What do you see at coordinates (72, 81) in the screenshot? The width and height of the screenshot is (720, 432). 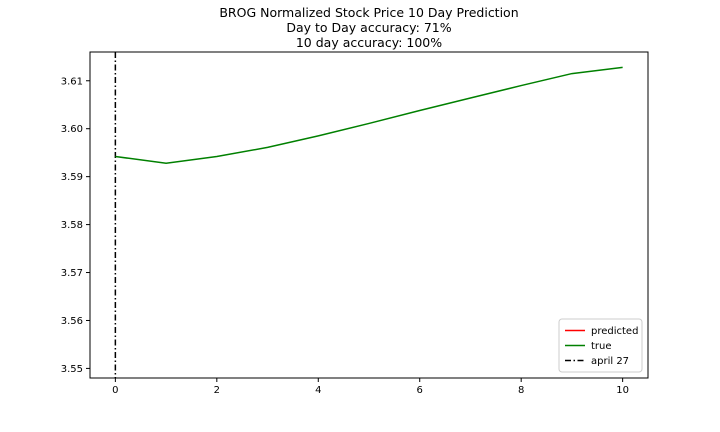 I see `y-tick-label: 3.61` at bounding box center [72, 81].